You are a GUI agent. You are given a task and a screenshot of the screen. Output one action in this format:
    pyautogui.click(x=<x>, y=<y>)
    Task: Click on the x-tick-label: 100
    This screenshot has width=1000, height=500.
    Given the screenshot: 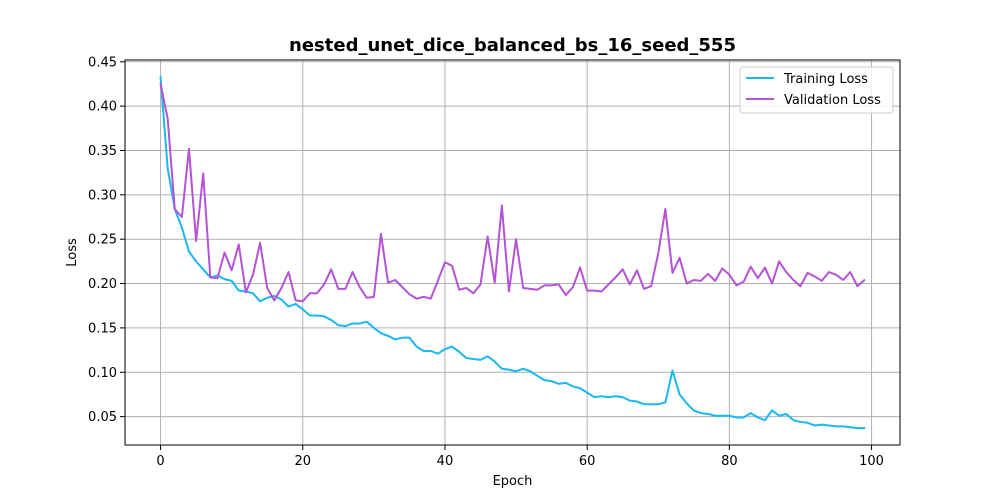 What is the action you would take?
    pyautogui.click(x=871, y=461)
    